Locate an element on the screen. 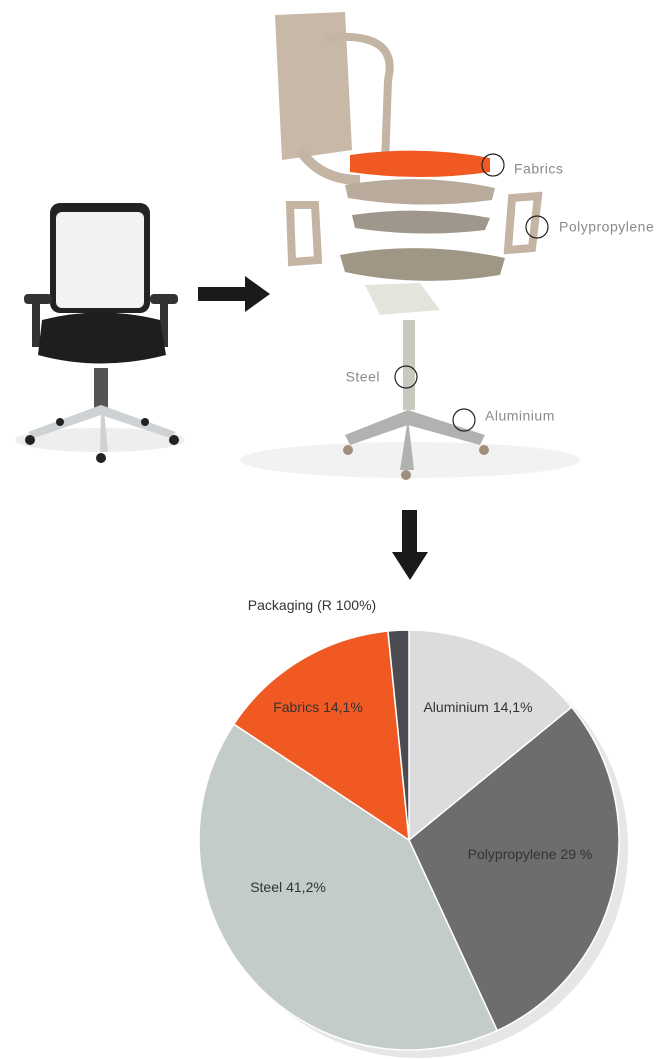 This screenshot has width=669, height=1059. office-chair is located at coordinates (100, 333).